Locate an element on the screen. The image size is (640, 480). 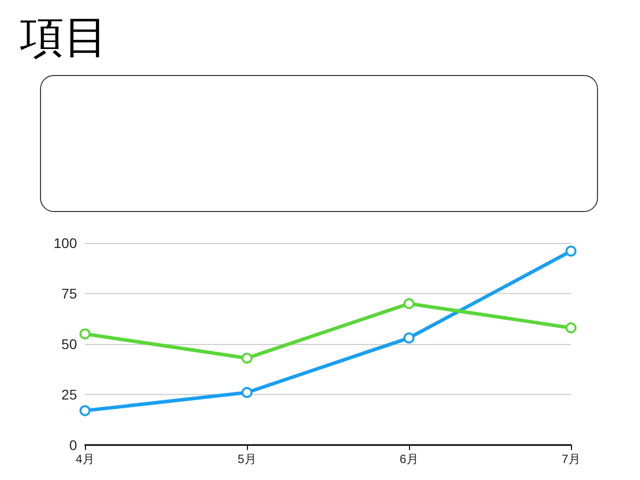
y-tick-label: 0 is located at coordinates (73, 445).